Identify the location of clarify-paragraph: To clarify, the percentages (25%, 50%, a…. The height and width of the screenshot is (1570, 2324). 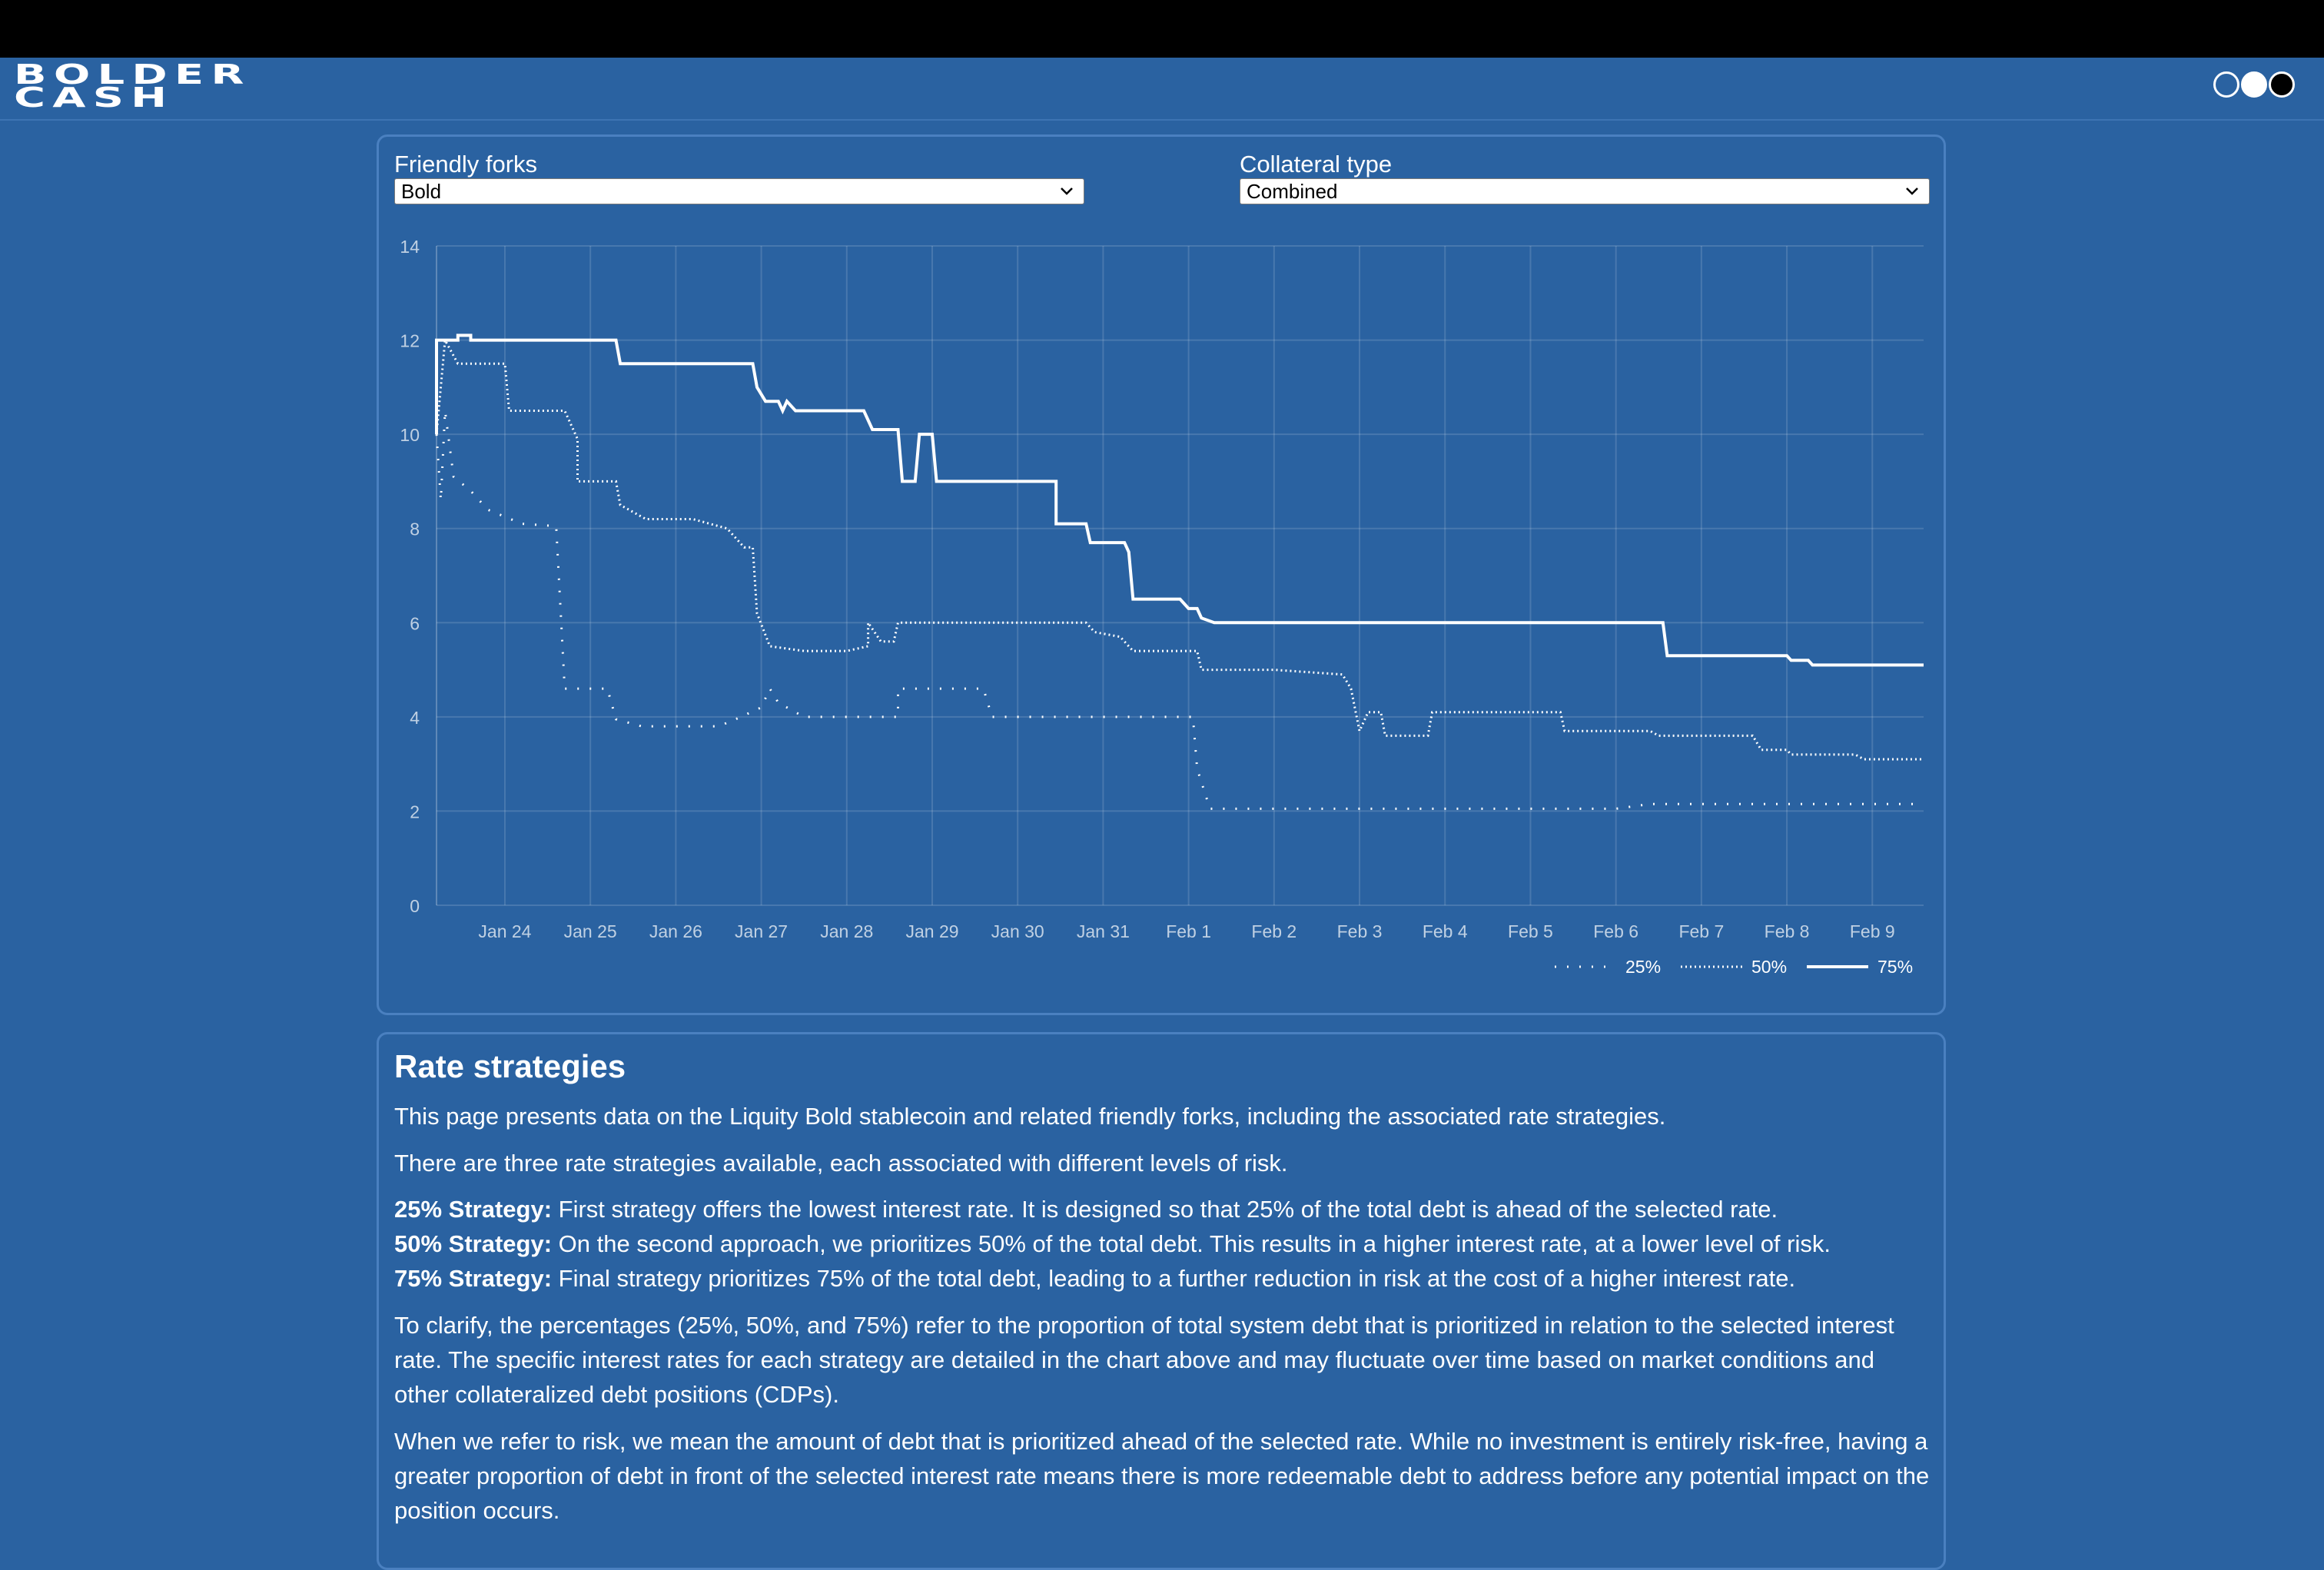
(1144, 1360).